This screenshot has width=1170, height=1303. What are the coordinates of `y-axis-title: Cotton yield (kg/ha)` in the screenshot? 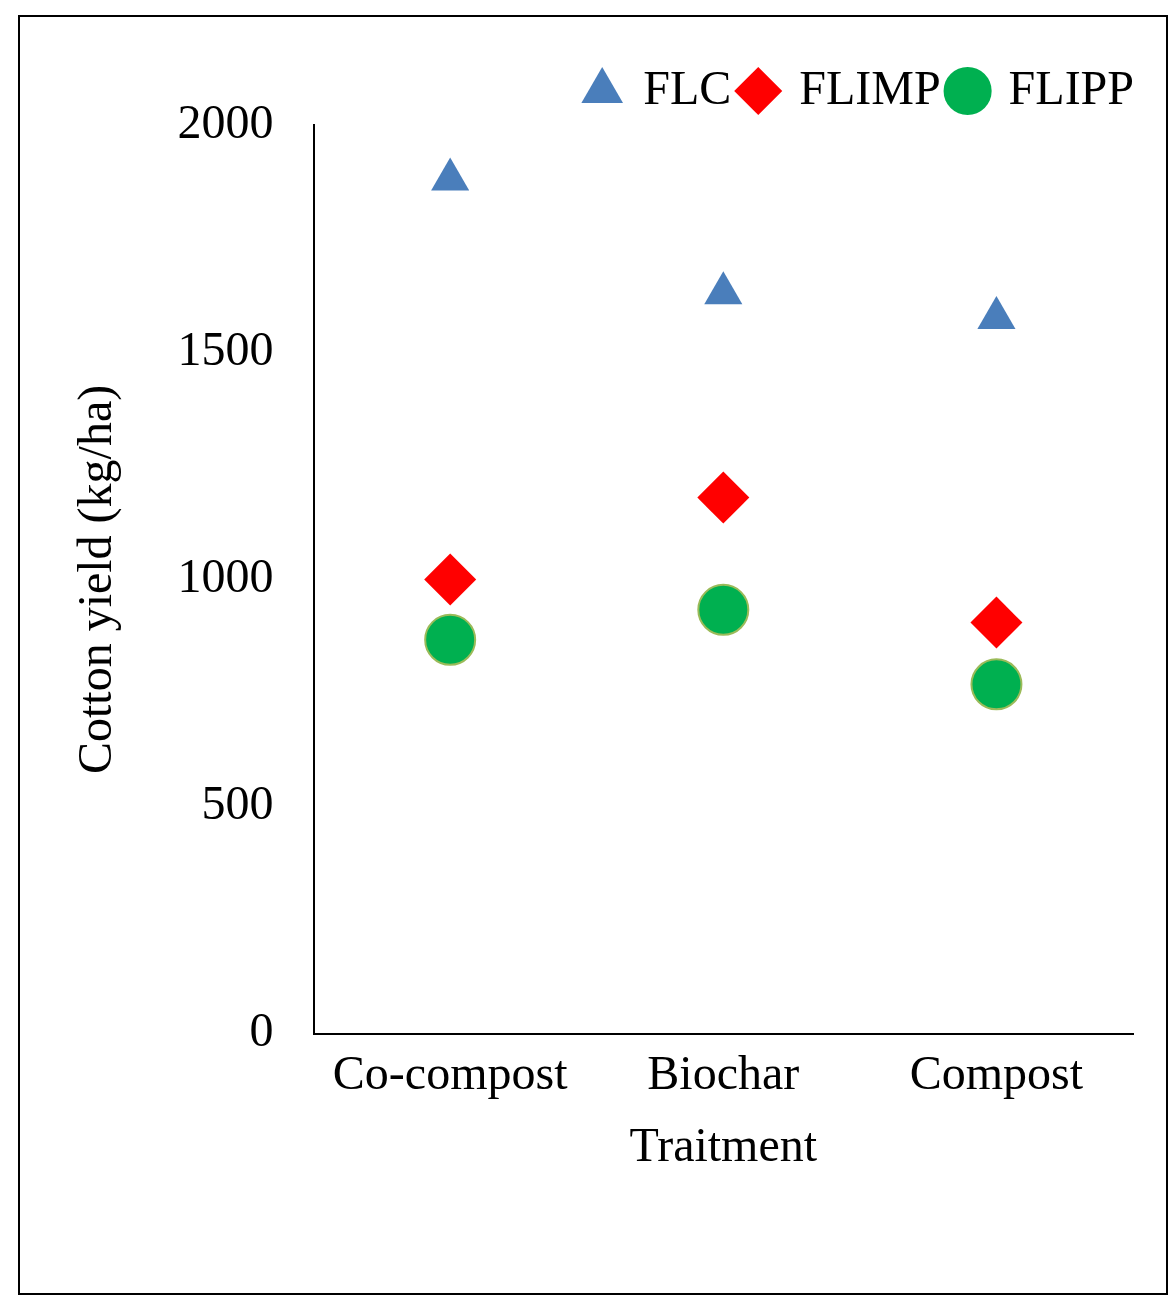 It's located at (95, 579).